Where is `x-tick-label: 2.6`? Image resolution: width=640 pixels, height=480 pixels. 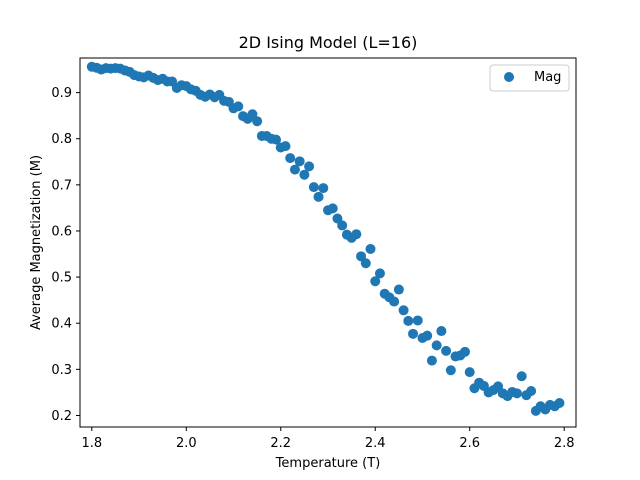
x-tick-label: 2.6 is located at coordinates (469, 443).